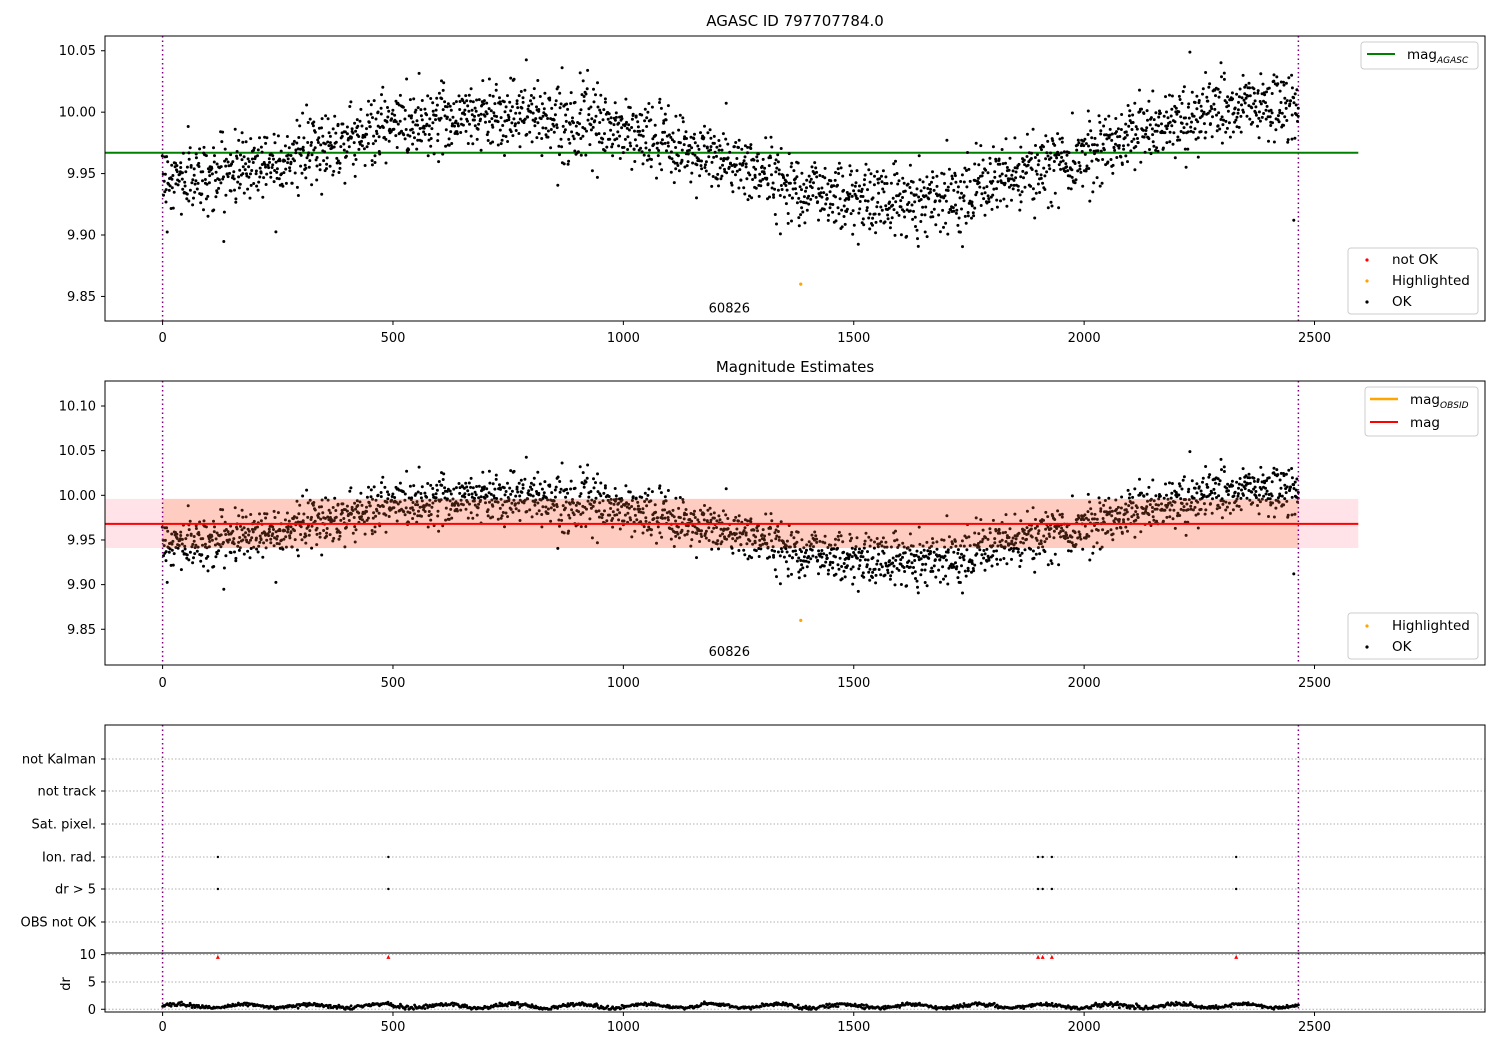  What do you see at coordinates (1425, 423) in the screenshot?
I see `legend-mag-label: mag` at bounding box center [1425, 423].